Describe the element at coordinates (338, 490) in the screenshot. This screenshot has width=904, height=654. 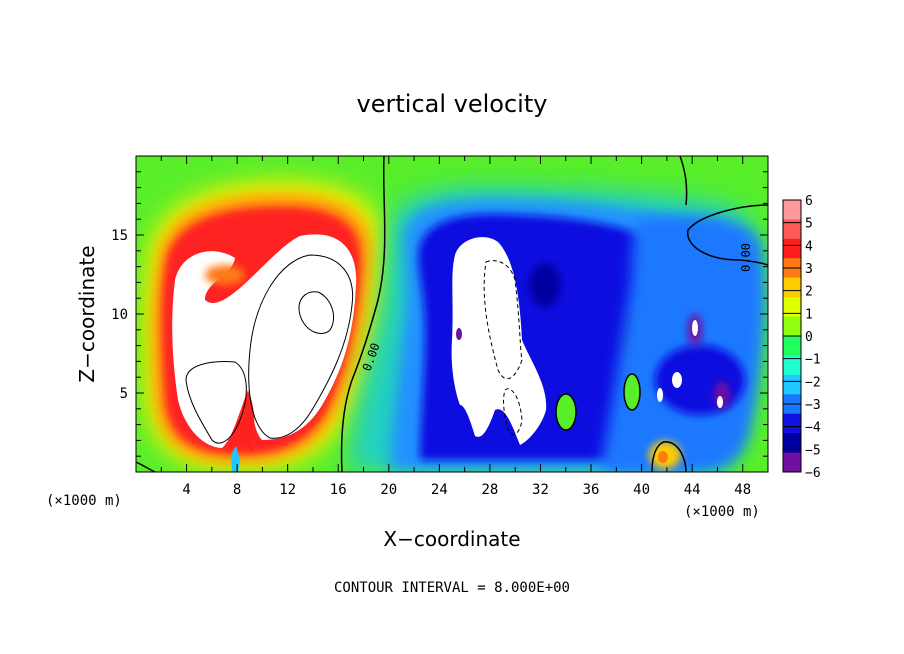
I see `x-tick-label: 16` at that location.